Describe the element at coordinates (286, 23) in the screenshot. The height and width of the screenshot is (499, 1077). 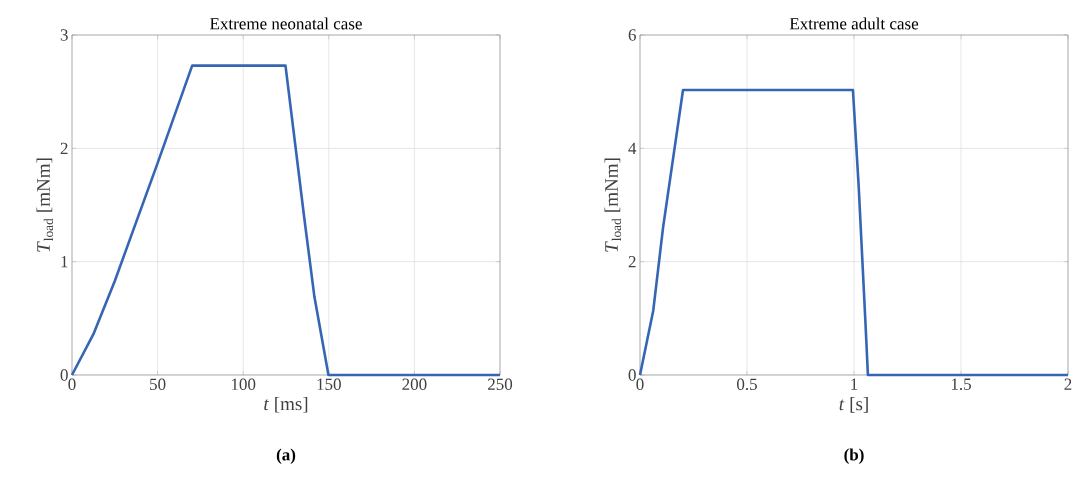
I see `chart-title: Extreme neonatal case` at that location.